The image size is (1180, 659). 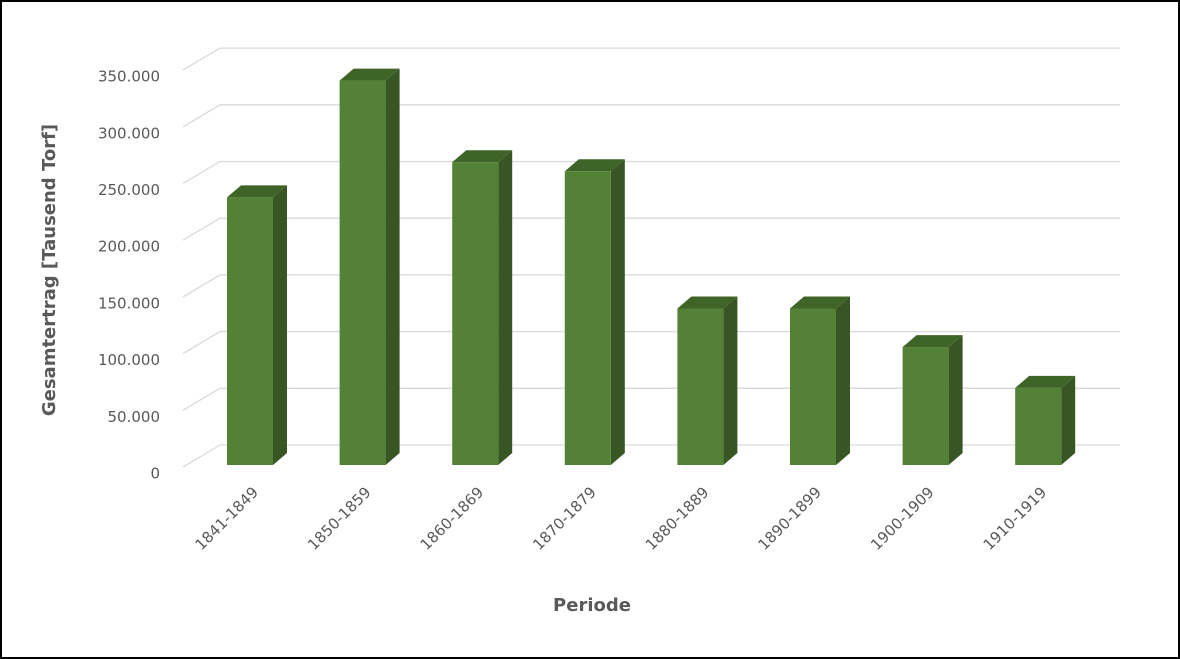 What do you see at coordinates (134, 417) in the screenshot?
I see `y-tick-label: 50.000` at bounding box center [134, 417].